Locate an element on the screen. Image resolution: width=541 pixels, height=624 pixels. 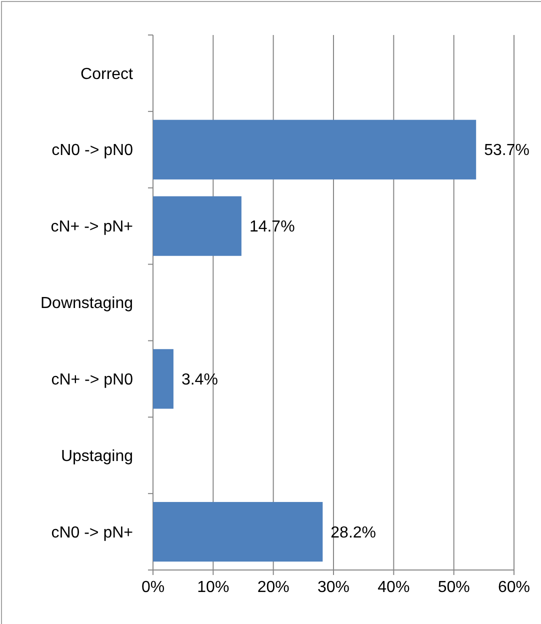
y-tick-label: cN0 -> pN0 is located at coordinates (93, 151).